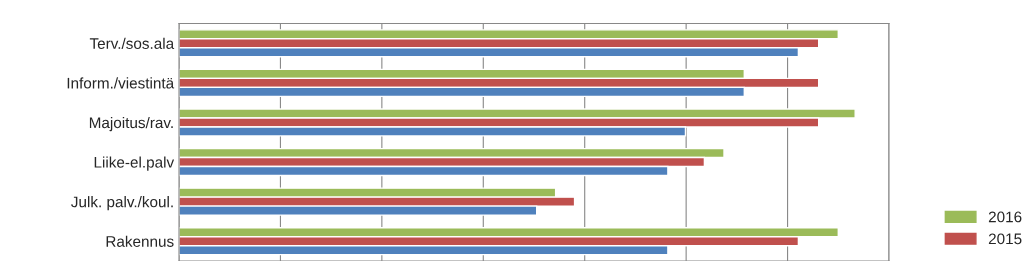 This screenshot has width=1024, height=261. What do you see at coordinates (1005, 217) in the screenshot?
I see `legend-label: 2016` at bounding box center [1005, 217].